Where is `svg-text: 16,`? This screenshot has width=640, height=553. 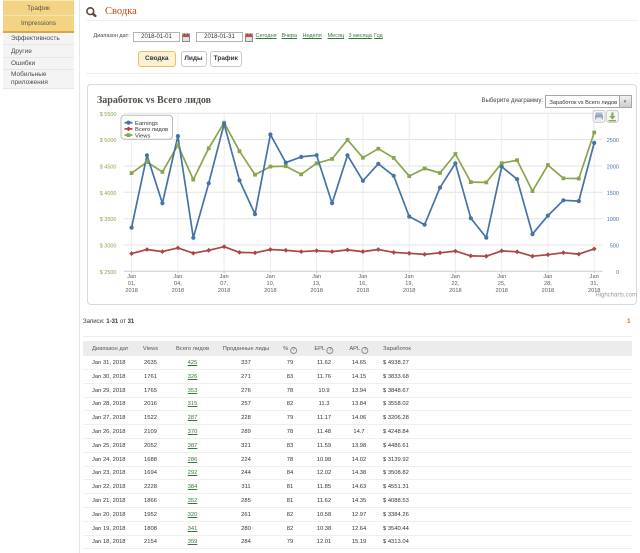 svg-text: 16, is located at coordinates (363, 284).